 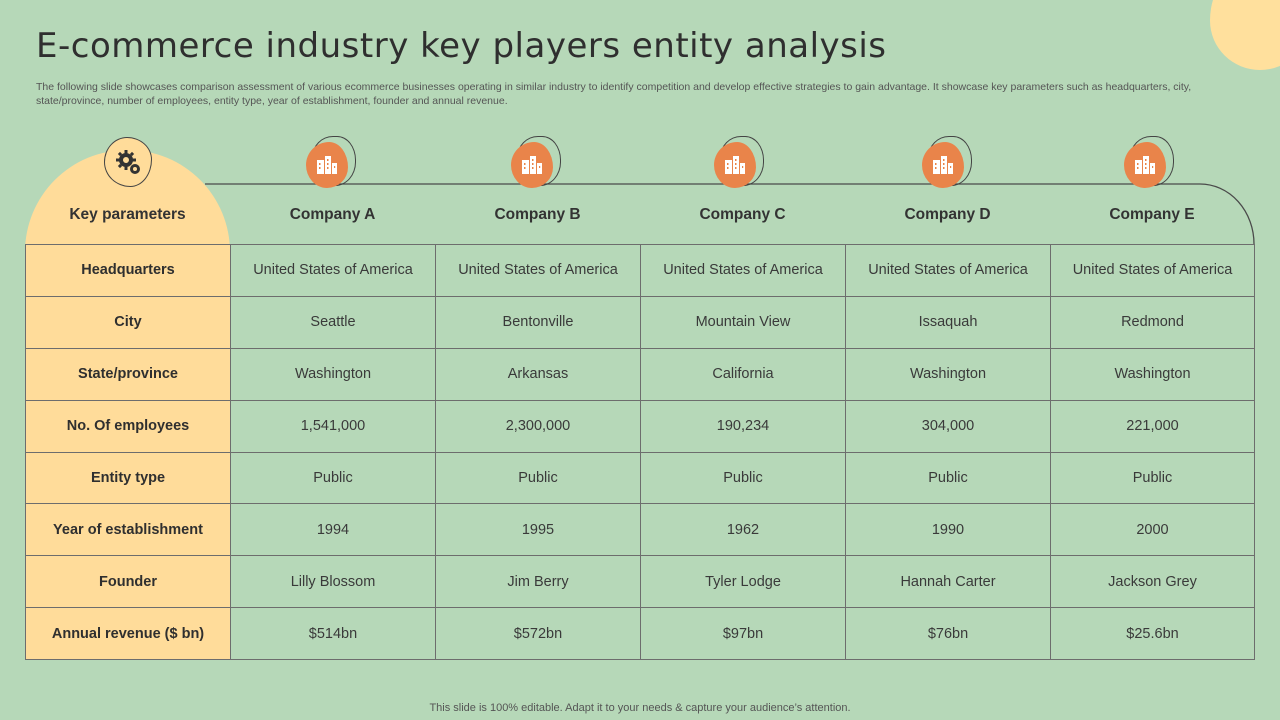 What do you see at coordinates (128, 426) in the screenshot?
I see `param-cell: No. Of employees` at bounding box center [128, 426].